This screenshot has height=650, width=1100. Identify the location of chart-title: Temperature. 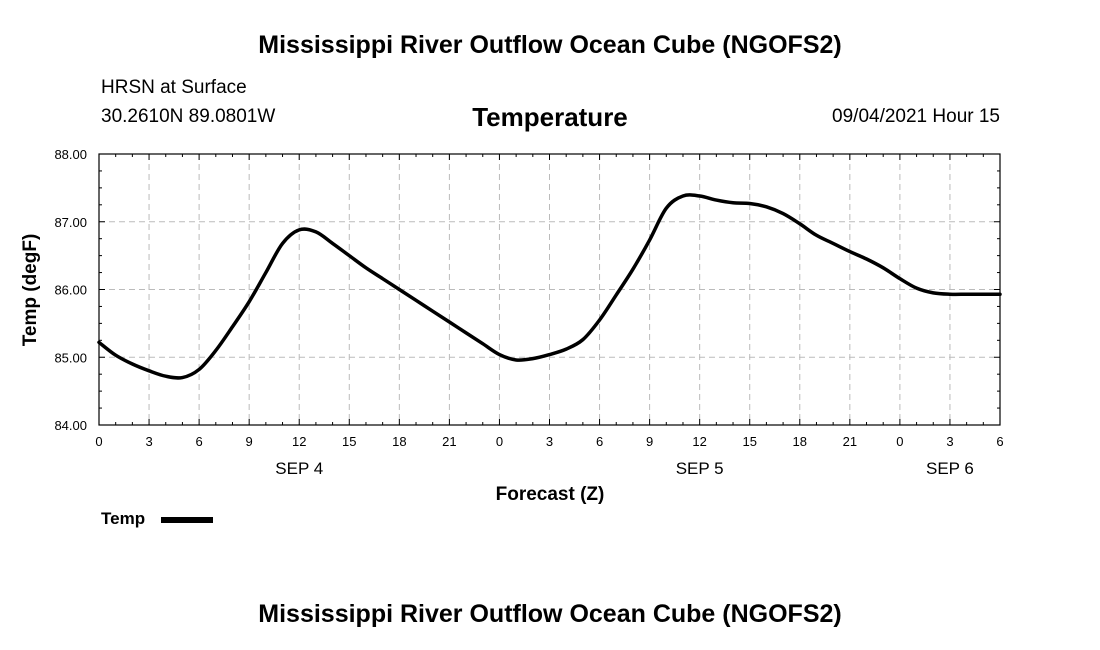
(550, 117).